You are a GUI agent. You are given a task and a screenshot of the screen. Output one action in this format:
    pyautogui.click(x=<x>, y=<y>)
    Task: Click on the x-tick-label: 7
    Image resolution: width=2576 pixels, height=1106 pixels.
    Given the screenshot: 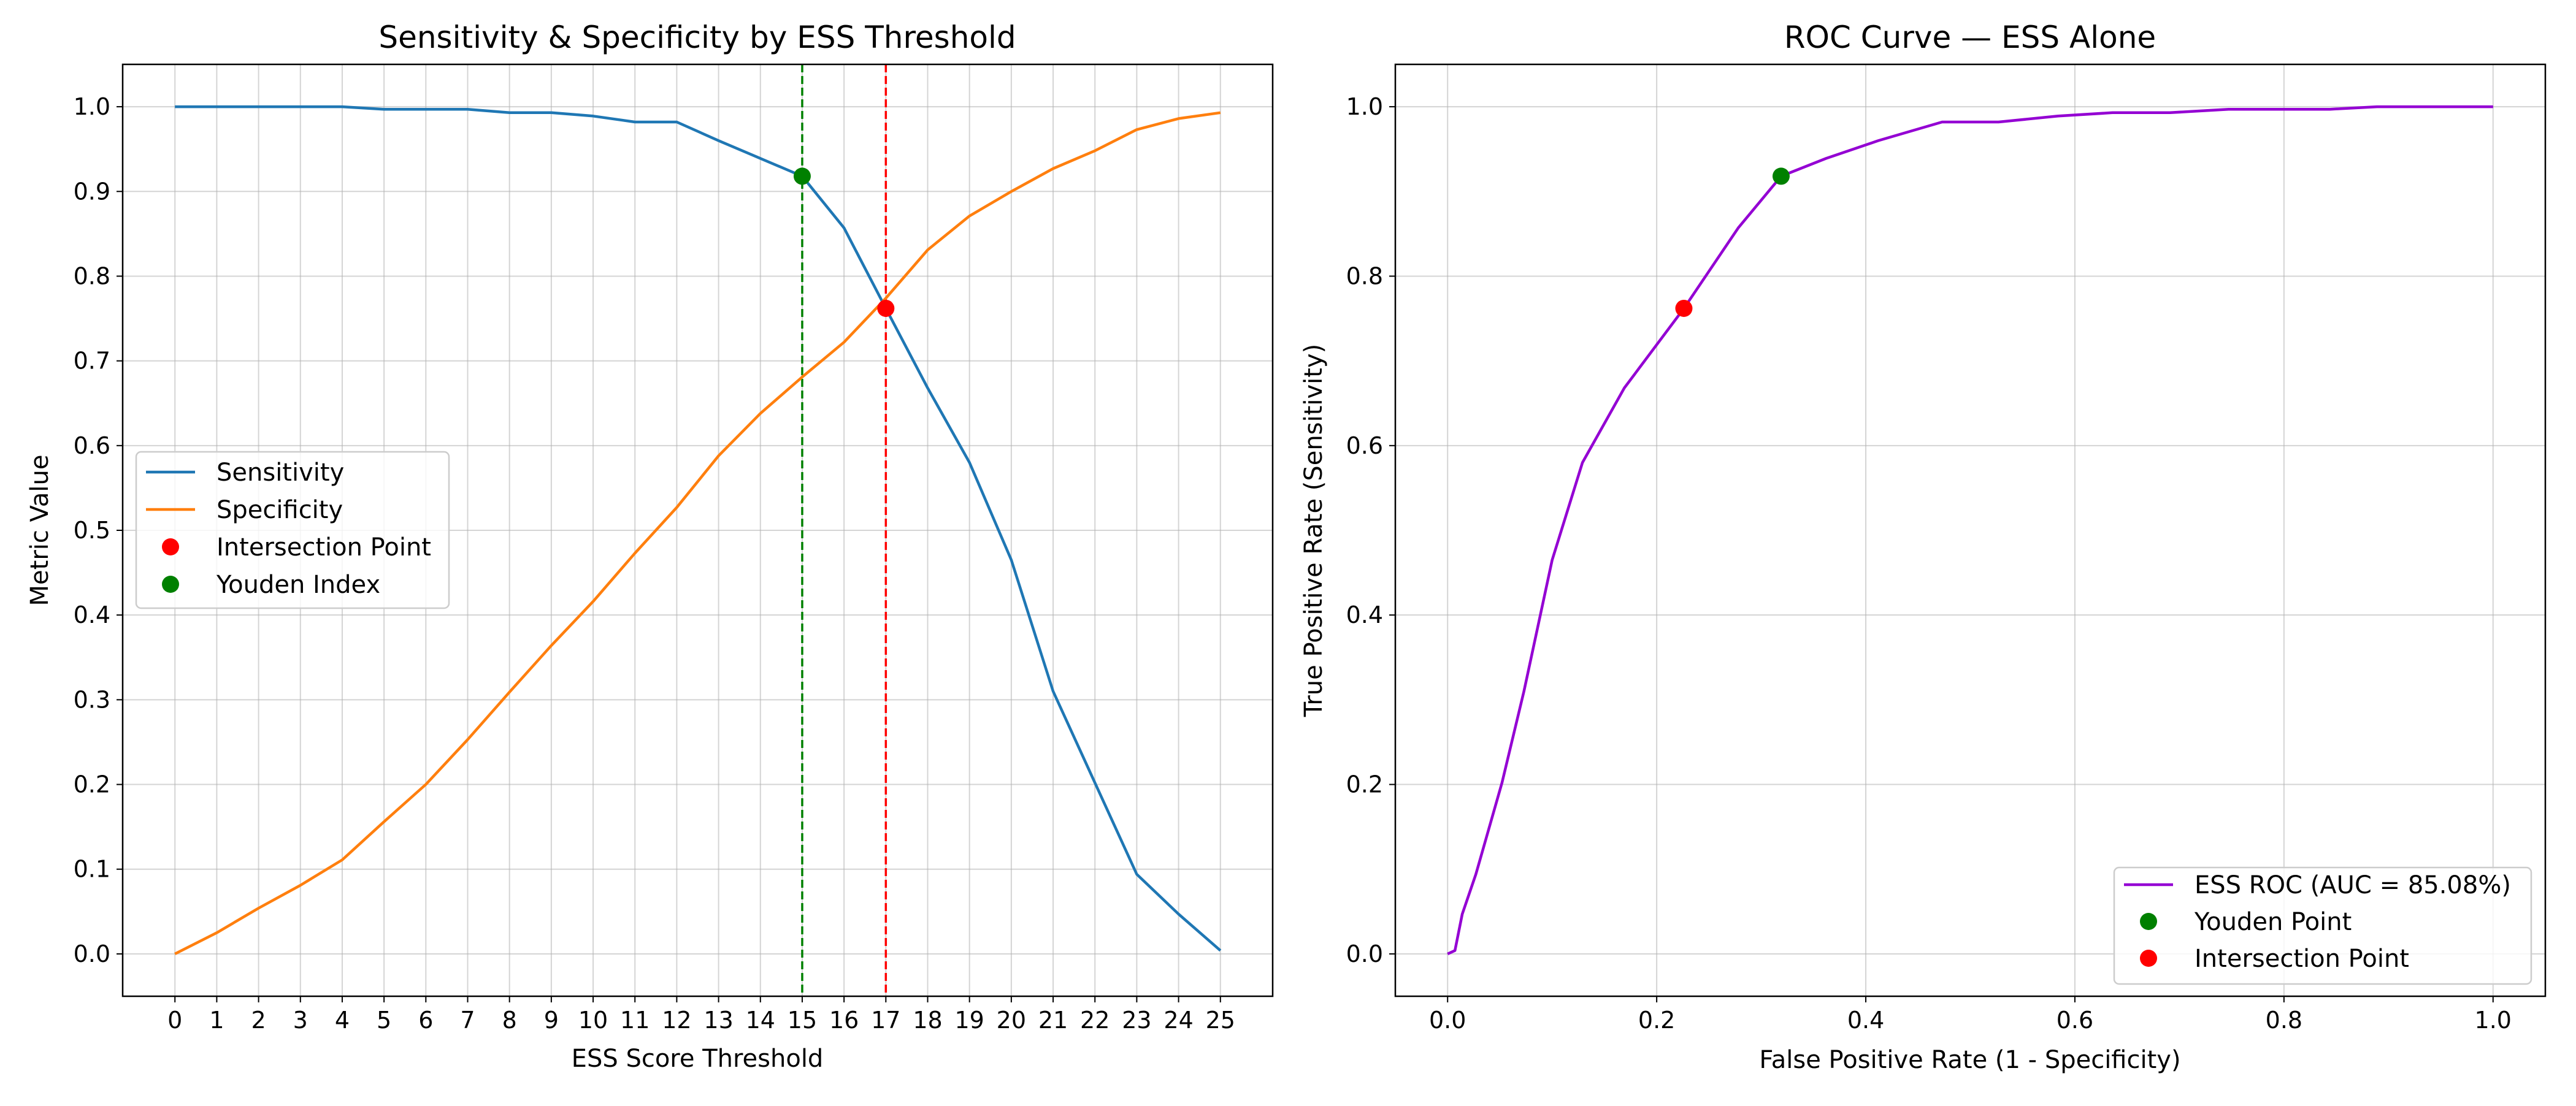 What is the action you would take?
    pyautogui.click(x=467, y=1020)
    